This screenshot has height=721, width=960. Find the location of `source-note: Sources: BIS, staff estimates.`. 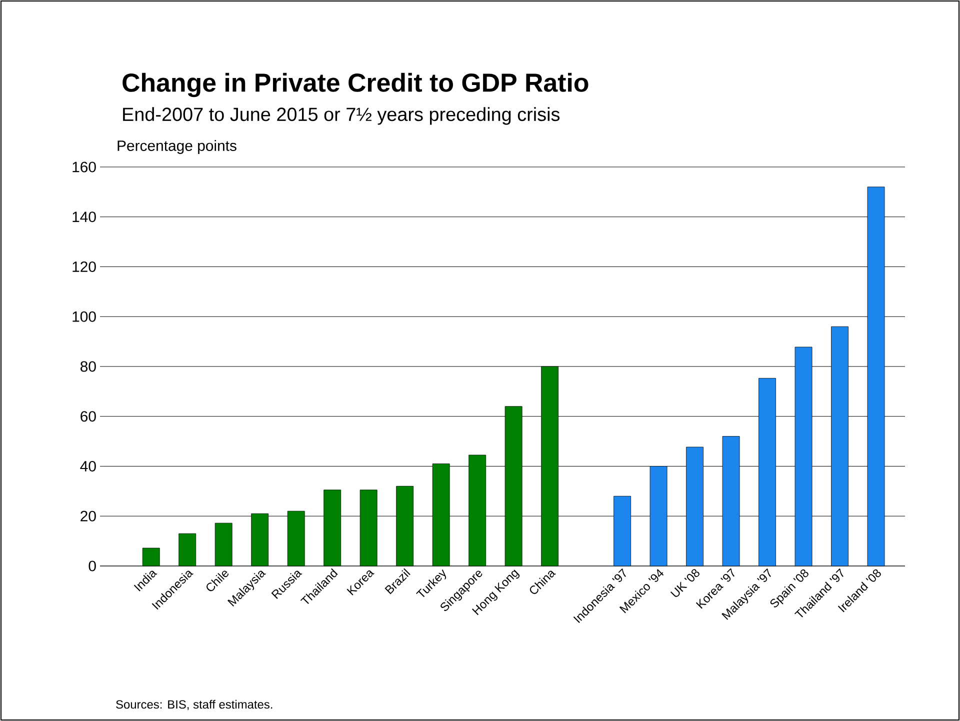

source-note: Sources: BIS, staff estimates. is located at coordinates (194, 705).